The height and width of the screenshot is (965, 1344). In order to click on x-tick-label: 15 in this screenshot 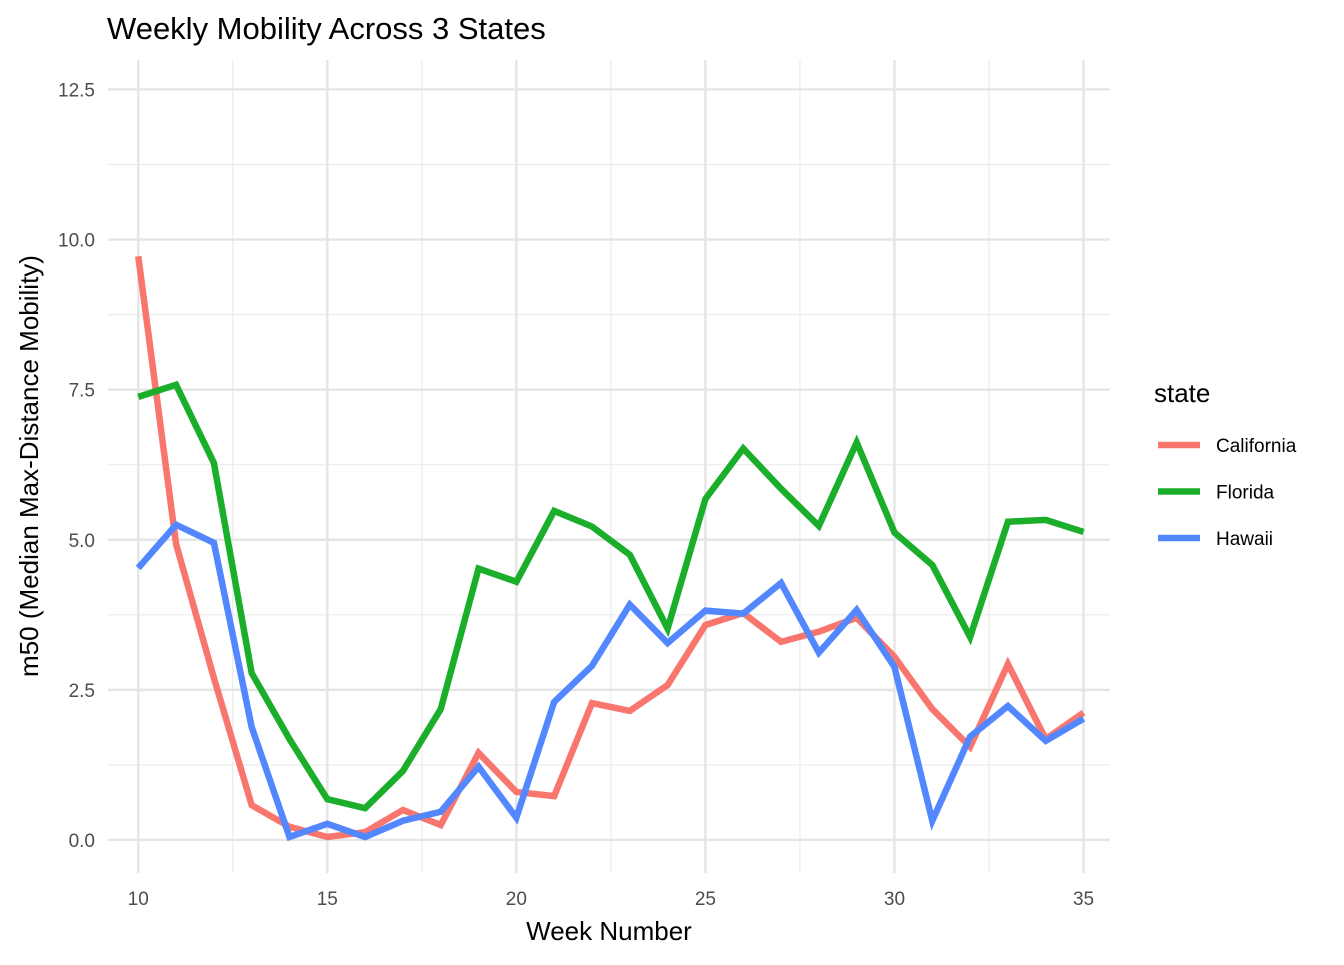, I will do `click(327, 899)`.